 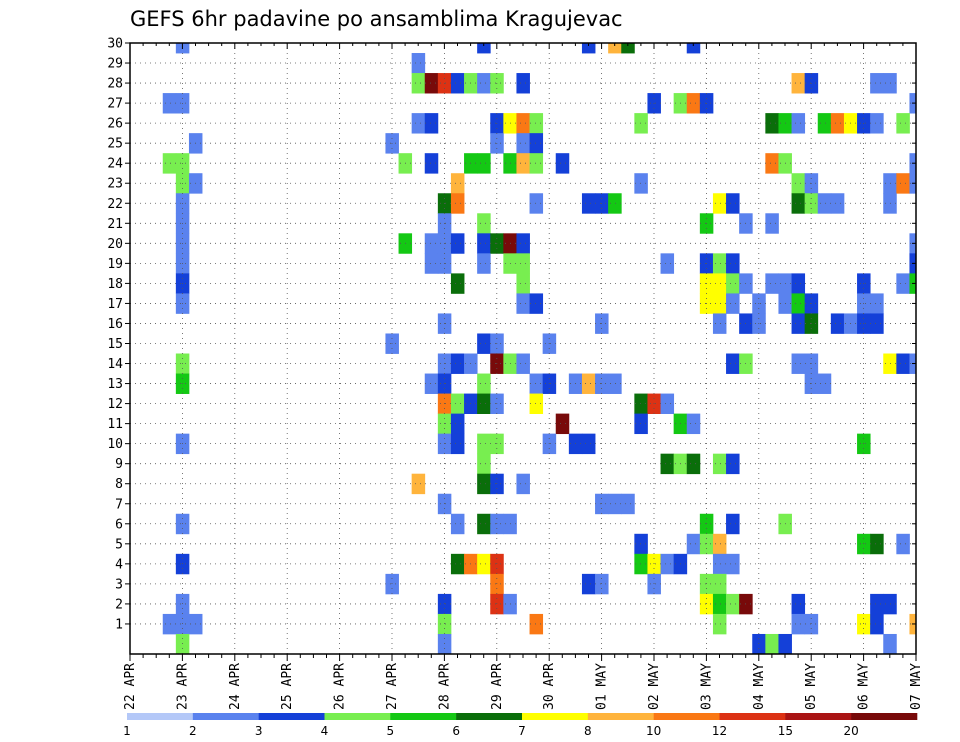 I want to click on y-tick-label: 13, so click(x=115, y=384).